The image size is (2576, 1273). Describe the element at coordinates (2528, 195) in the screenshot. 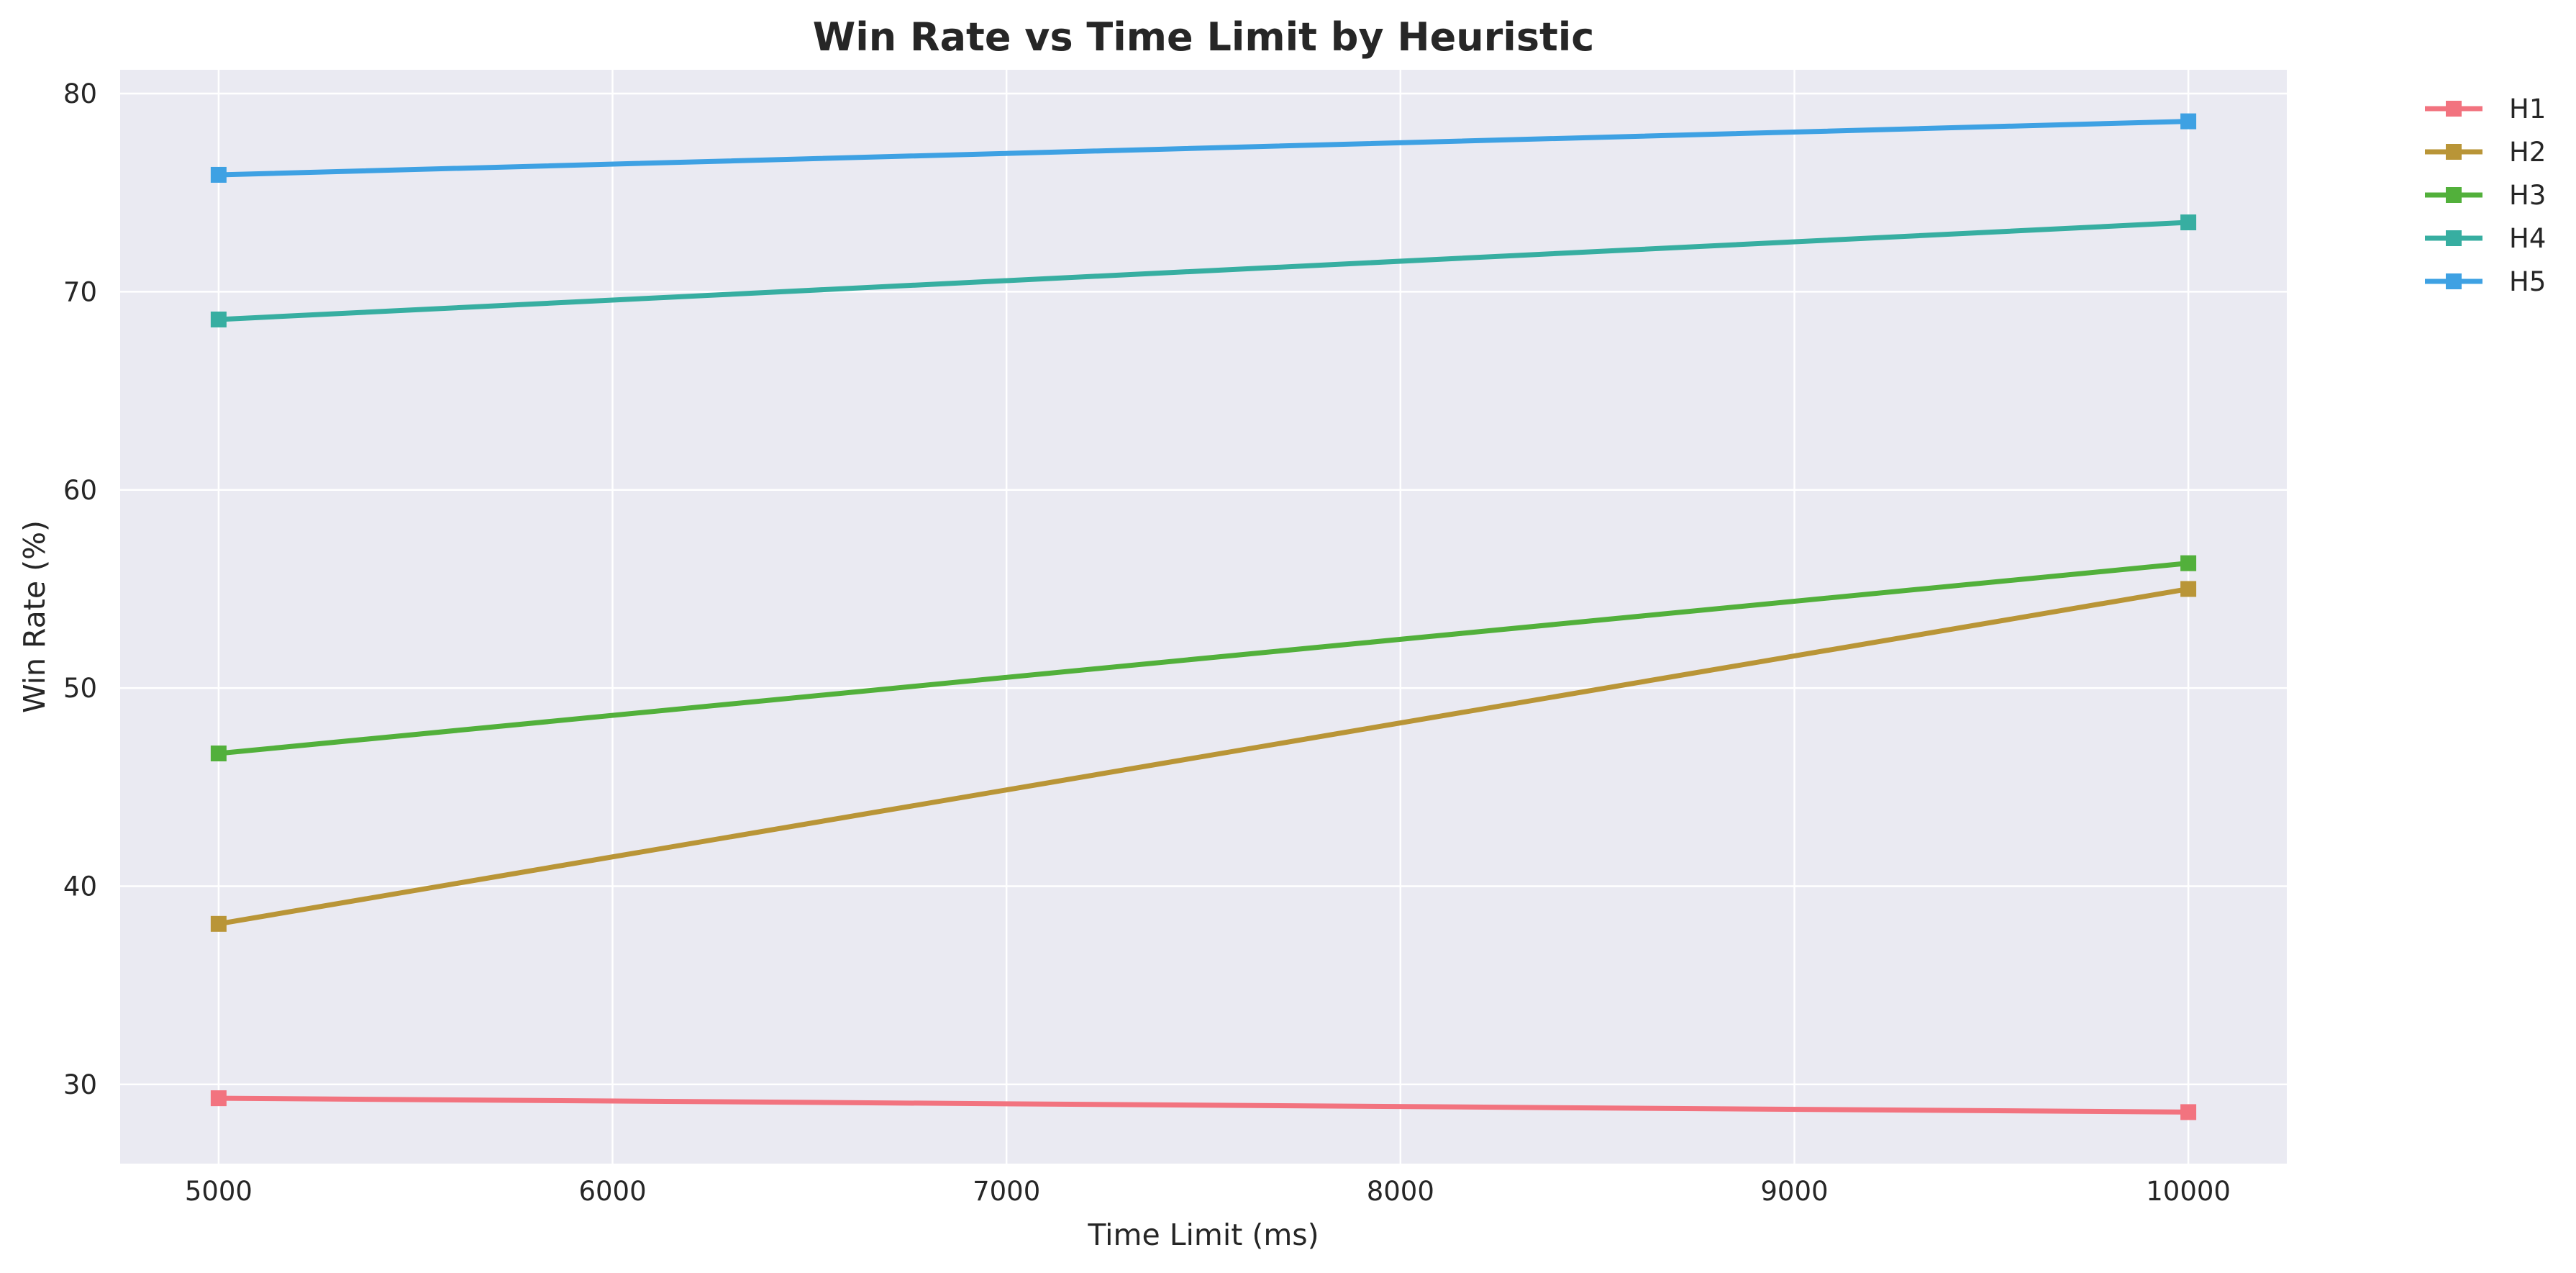

I see `legend-label: H3` at that location.